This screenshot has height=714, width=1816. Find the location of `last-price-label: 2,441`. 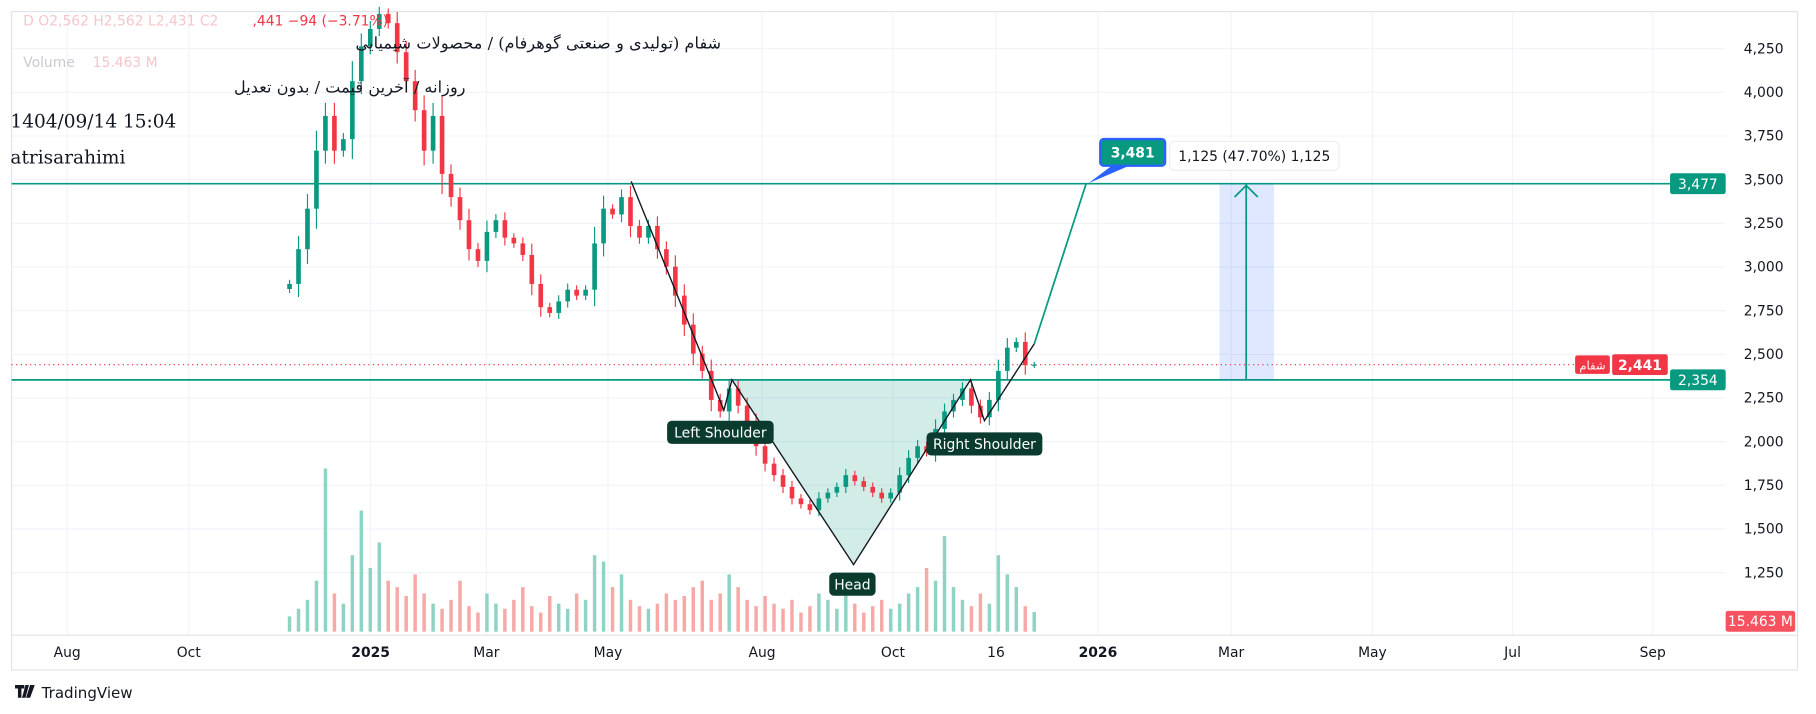

last-price-label: 2,441 is located at coordinates (1640, 366).